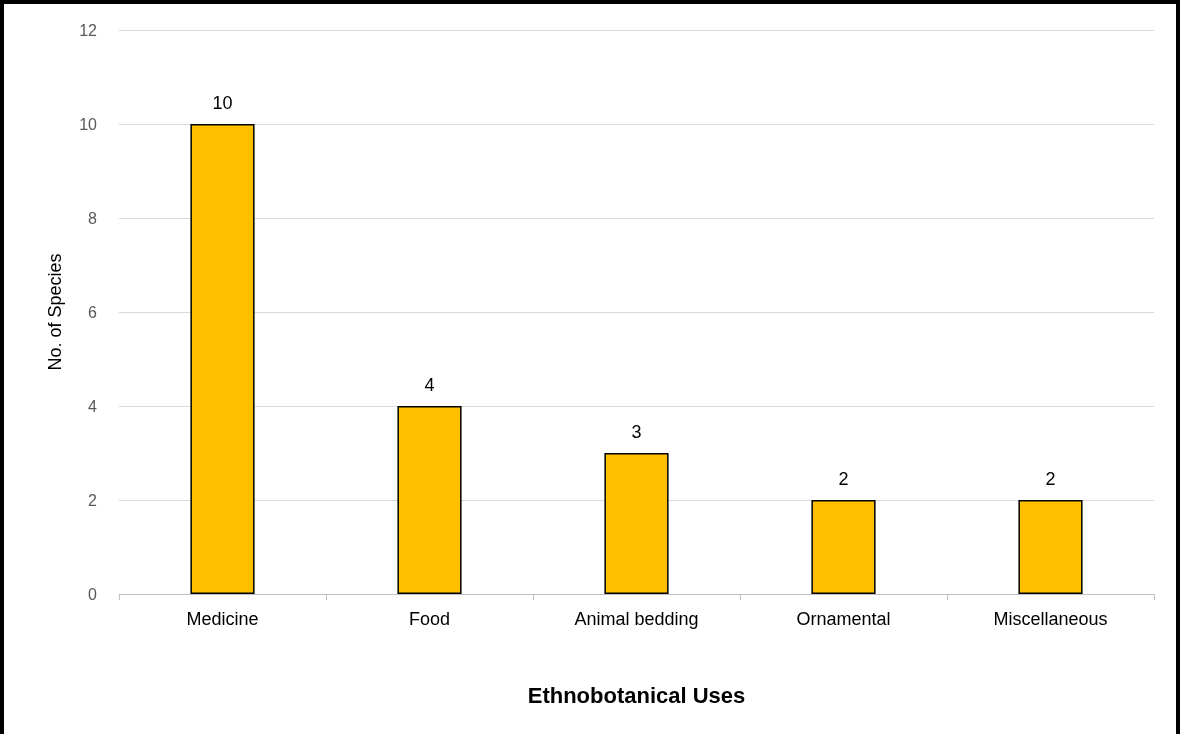 This screenshot has height=740, width=1186. I want to click on x-tick-label: Animal bedding, so click(636, 619).